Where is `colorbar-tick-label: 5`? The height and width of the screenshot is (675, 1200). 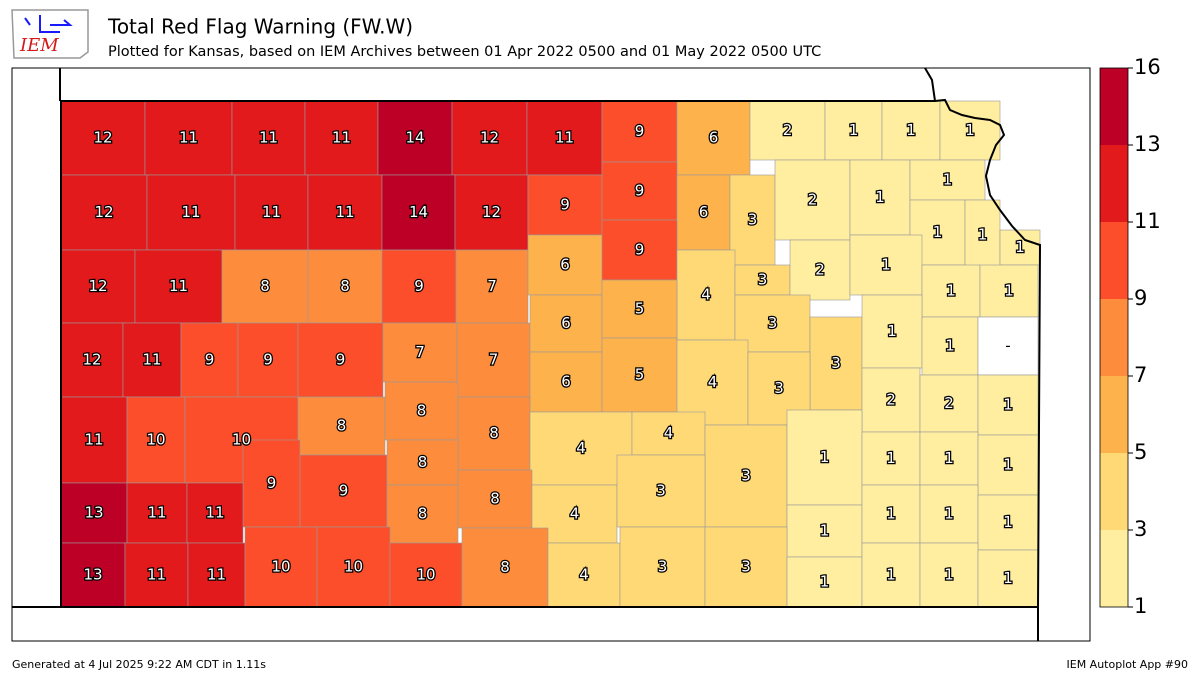
colorbar-tick-label: 5 is located at coordinates (1140, 452).